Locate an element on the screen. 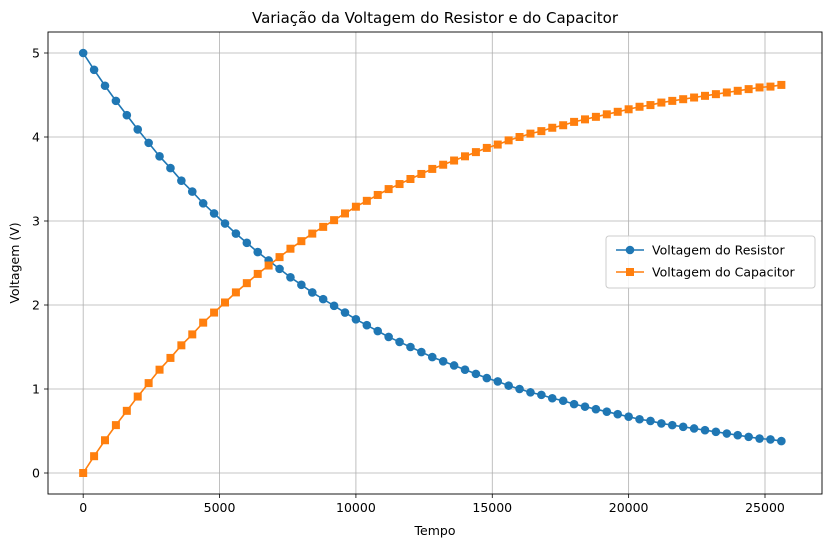  legend-item: Voltagem do Resistor is located at coordinates (700, 250).